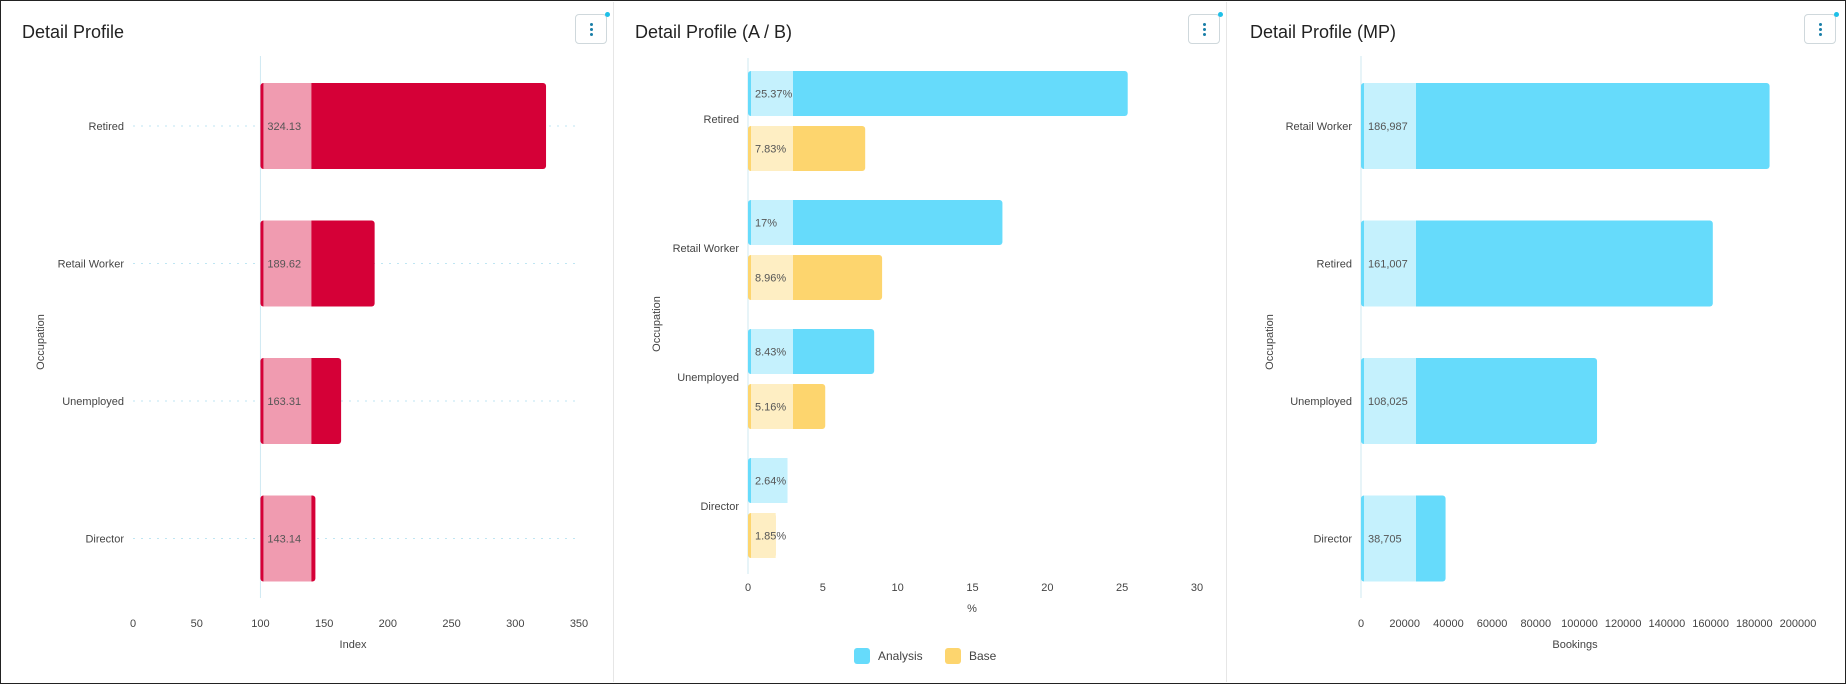 This screenshot has height=684, width=1846. I want to click on data-label: 8.96%, so click(770, 279).